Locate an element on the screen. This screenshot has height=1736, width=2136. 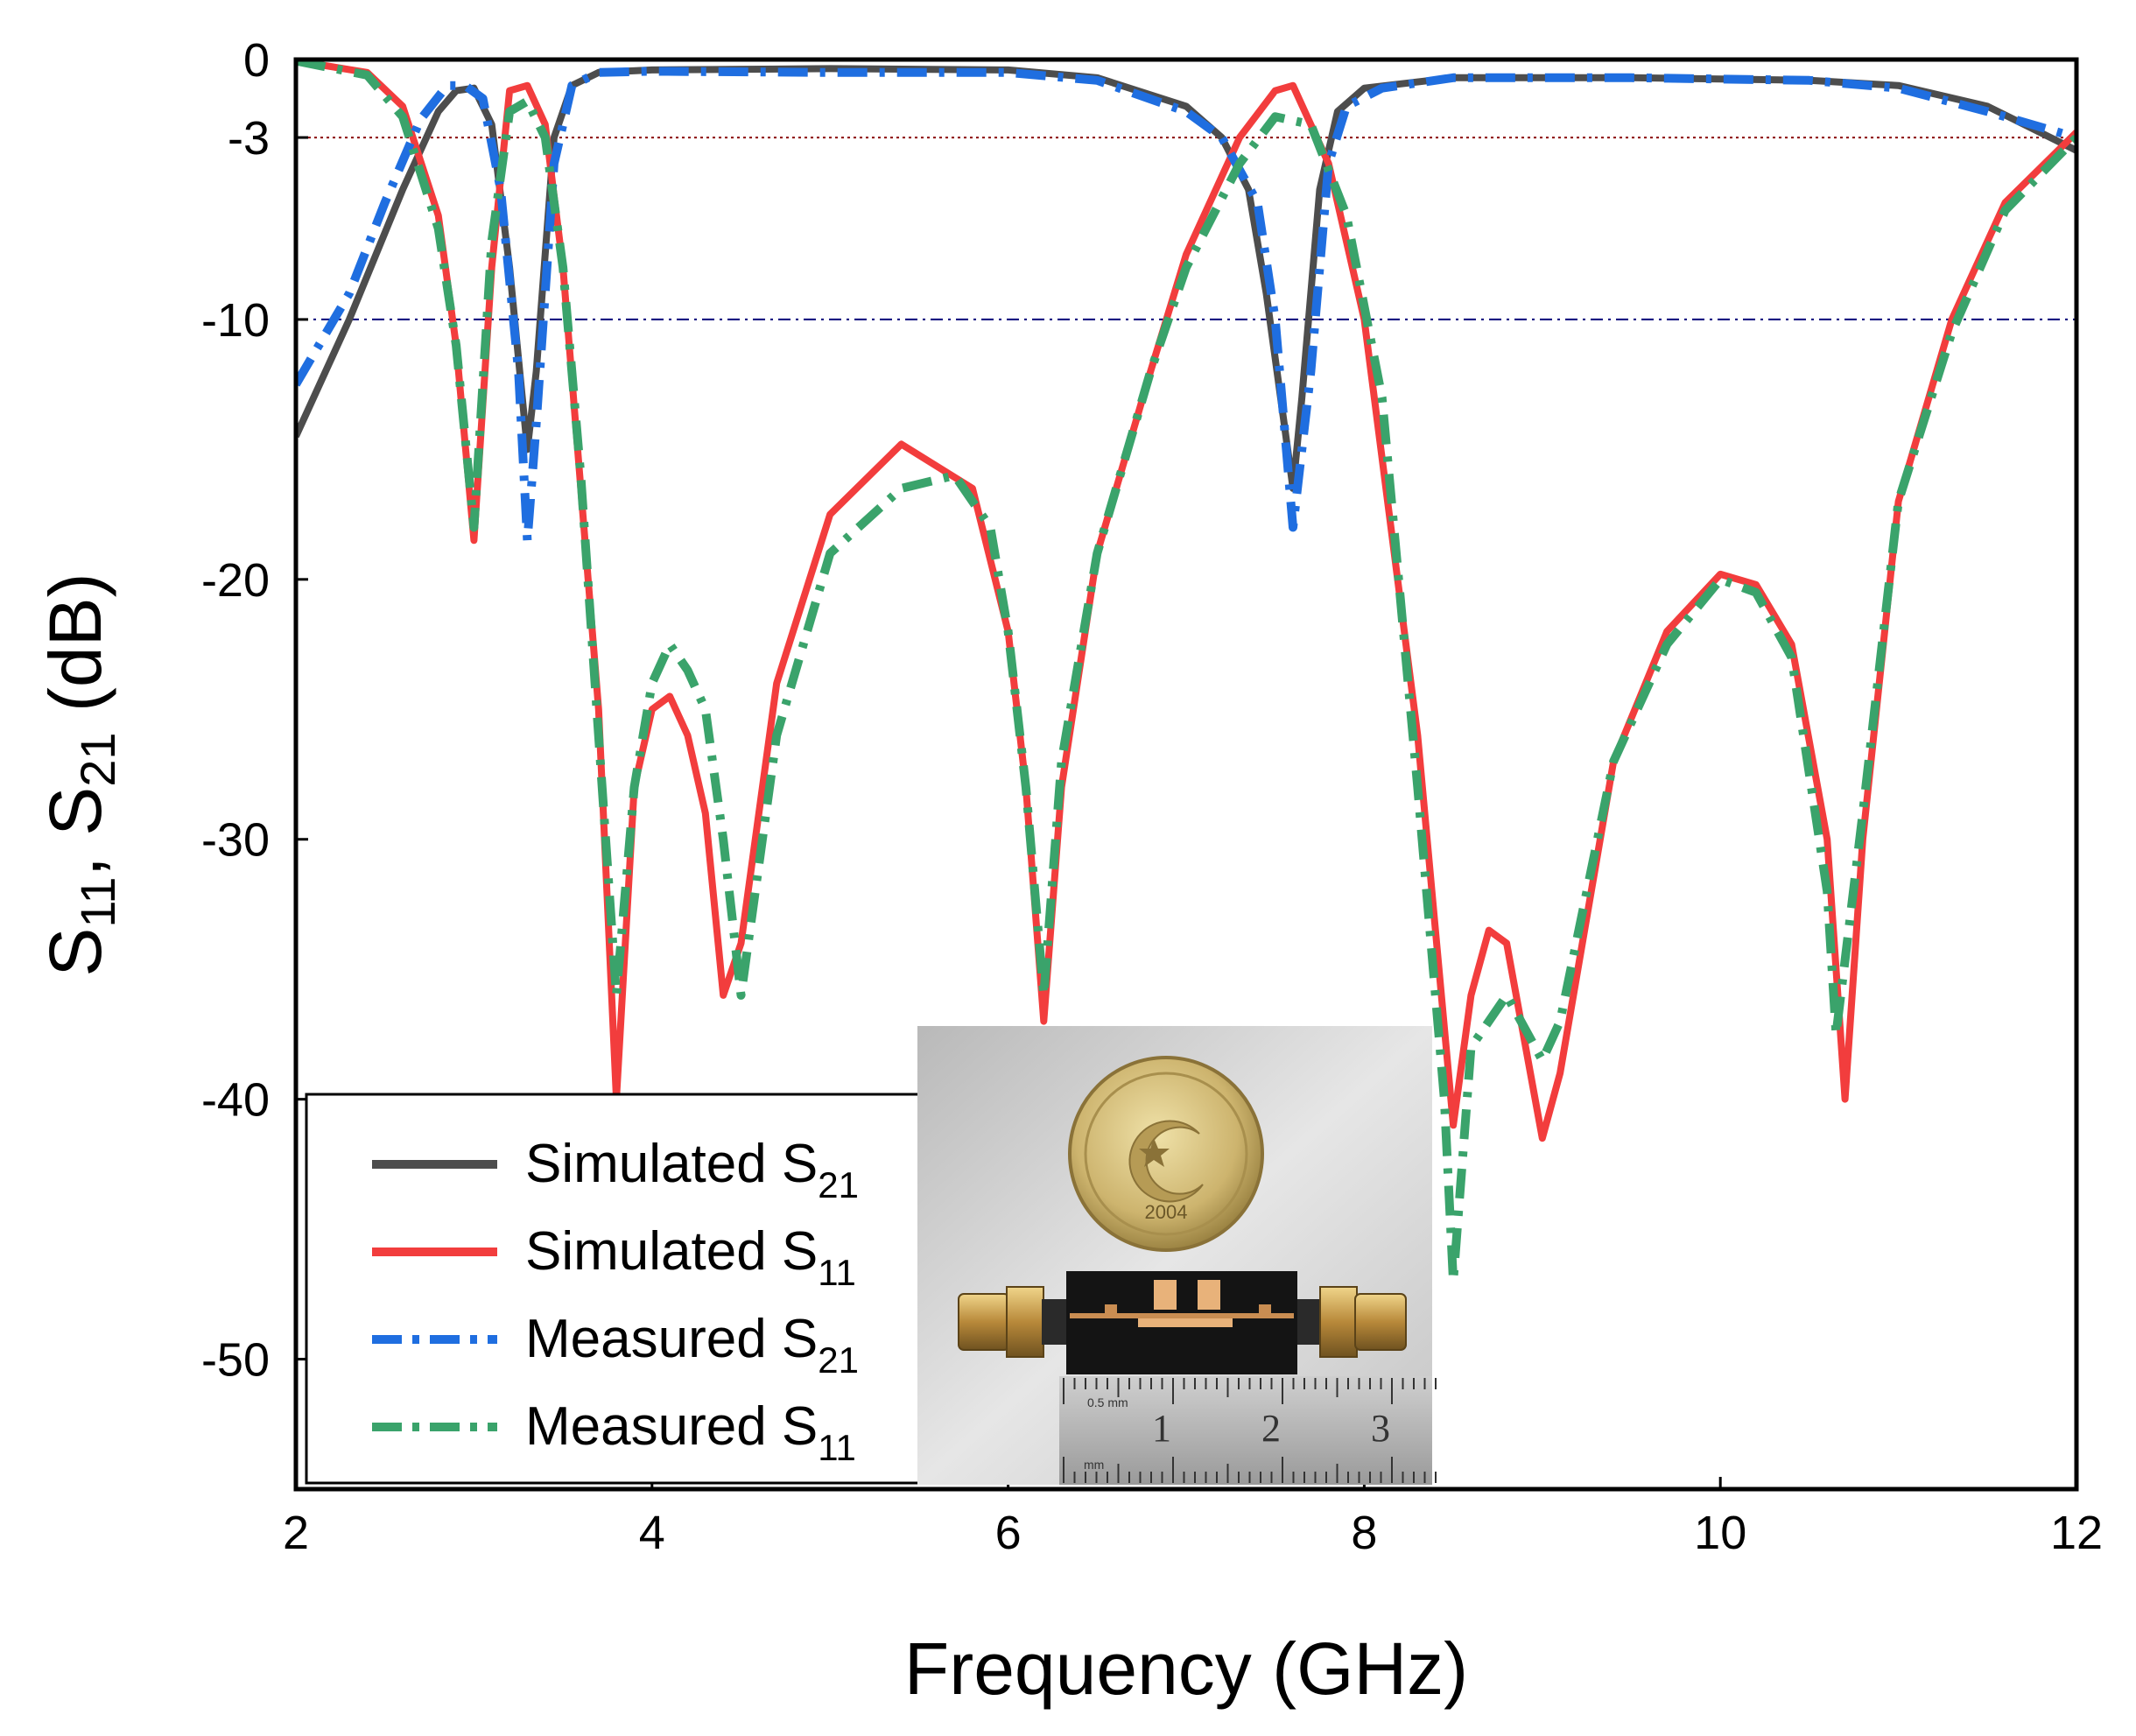
y-title-sub2: 21 is located at coordinates (97, 759).